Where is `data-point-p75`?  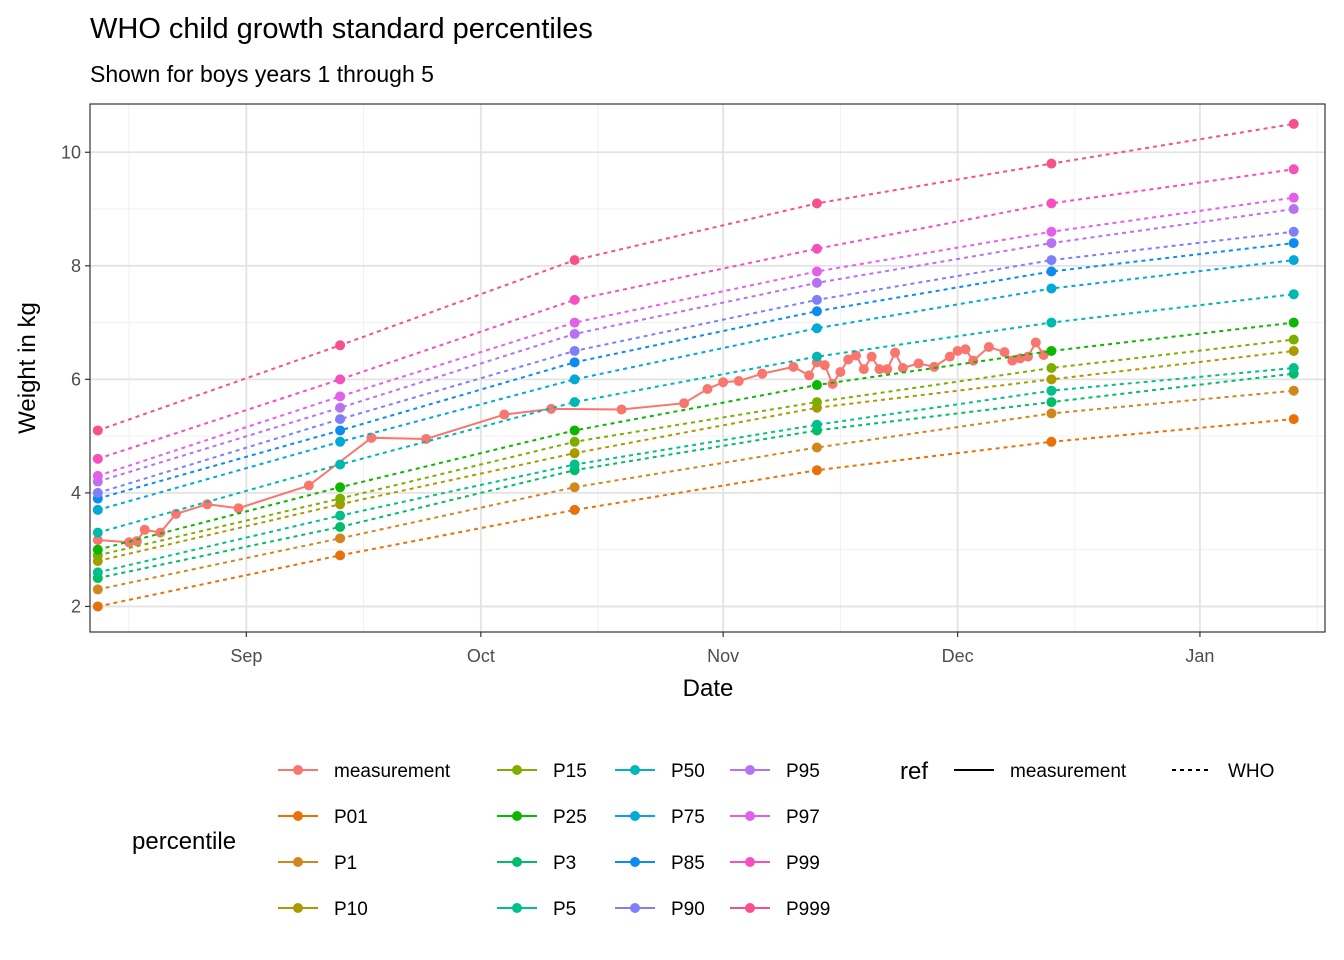
data-point-p75 is located at coordinates (1051, 288).